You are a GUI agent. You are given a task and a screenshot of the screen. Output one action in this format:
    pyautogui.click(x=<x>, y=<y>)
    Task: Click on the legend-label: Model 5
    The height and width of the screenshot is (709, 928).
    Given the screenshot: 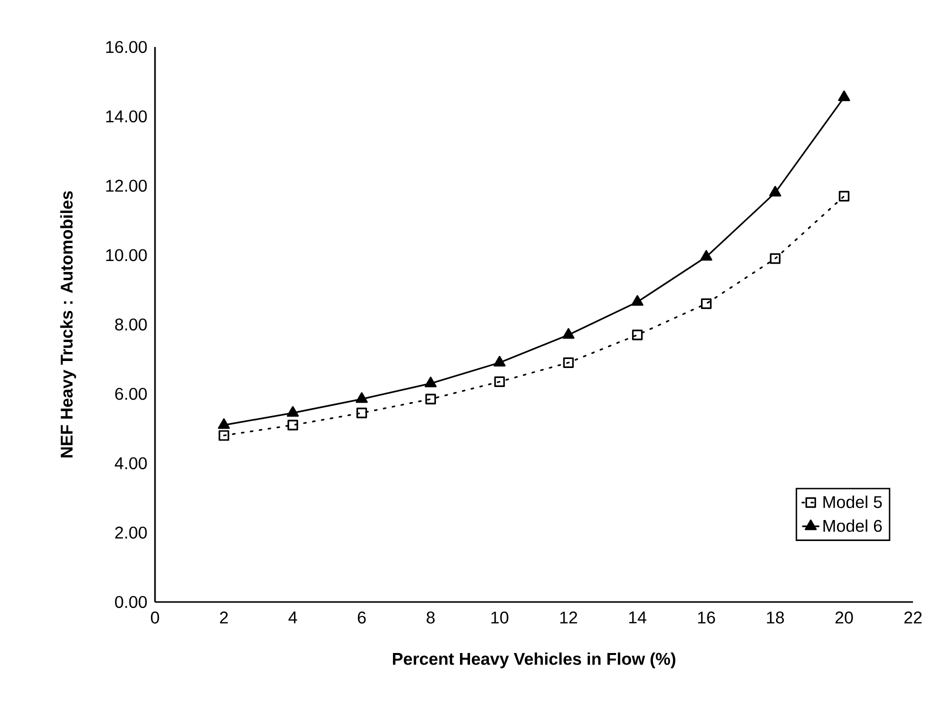 What is the action you would take?
    pyautogui.click(x=852, y=502)
    